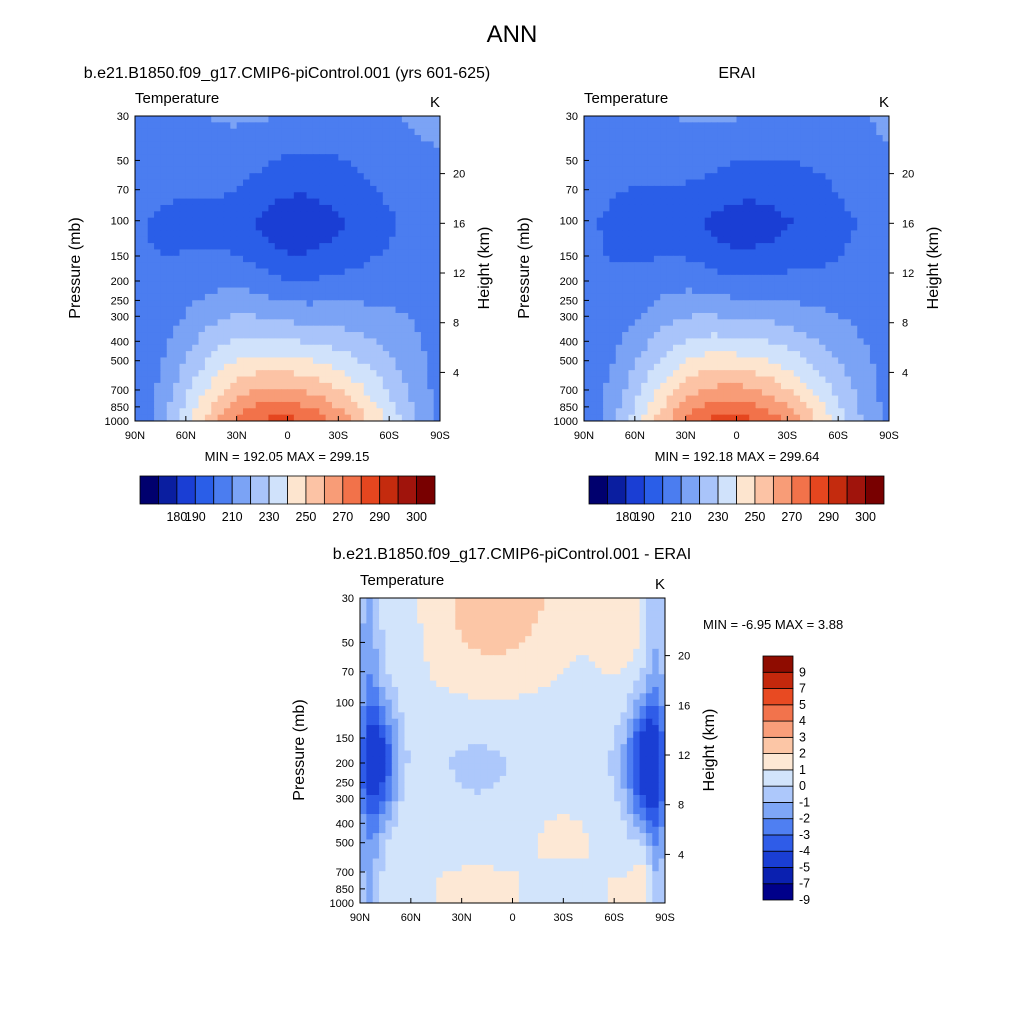 The height and width of the screenshot is (1024, 1024). I want to click on colorbar-swatch, so click(278, 490).